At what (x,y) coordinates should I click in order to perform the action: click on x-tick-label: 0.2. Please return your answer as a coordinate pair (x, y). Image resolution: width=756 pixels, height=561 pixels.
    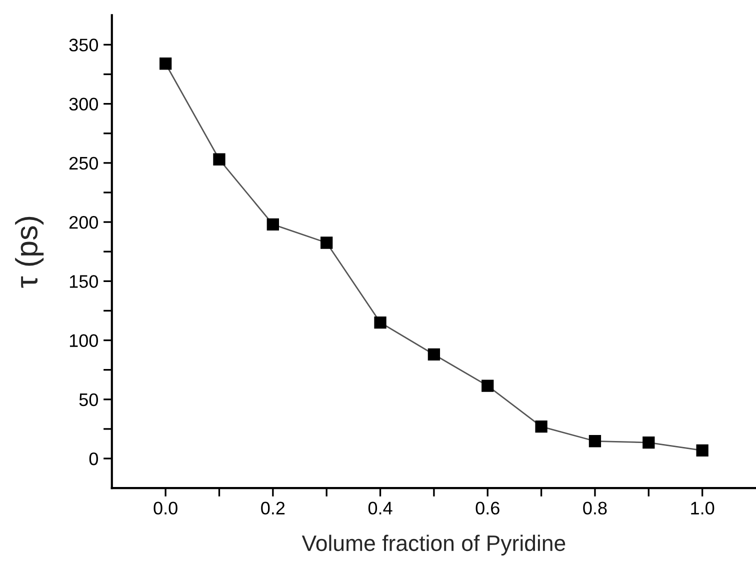
    Looking at the image, I should click on (273, 508).